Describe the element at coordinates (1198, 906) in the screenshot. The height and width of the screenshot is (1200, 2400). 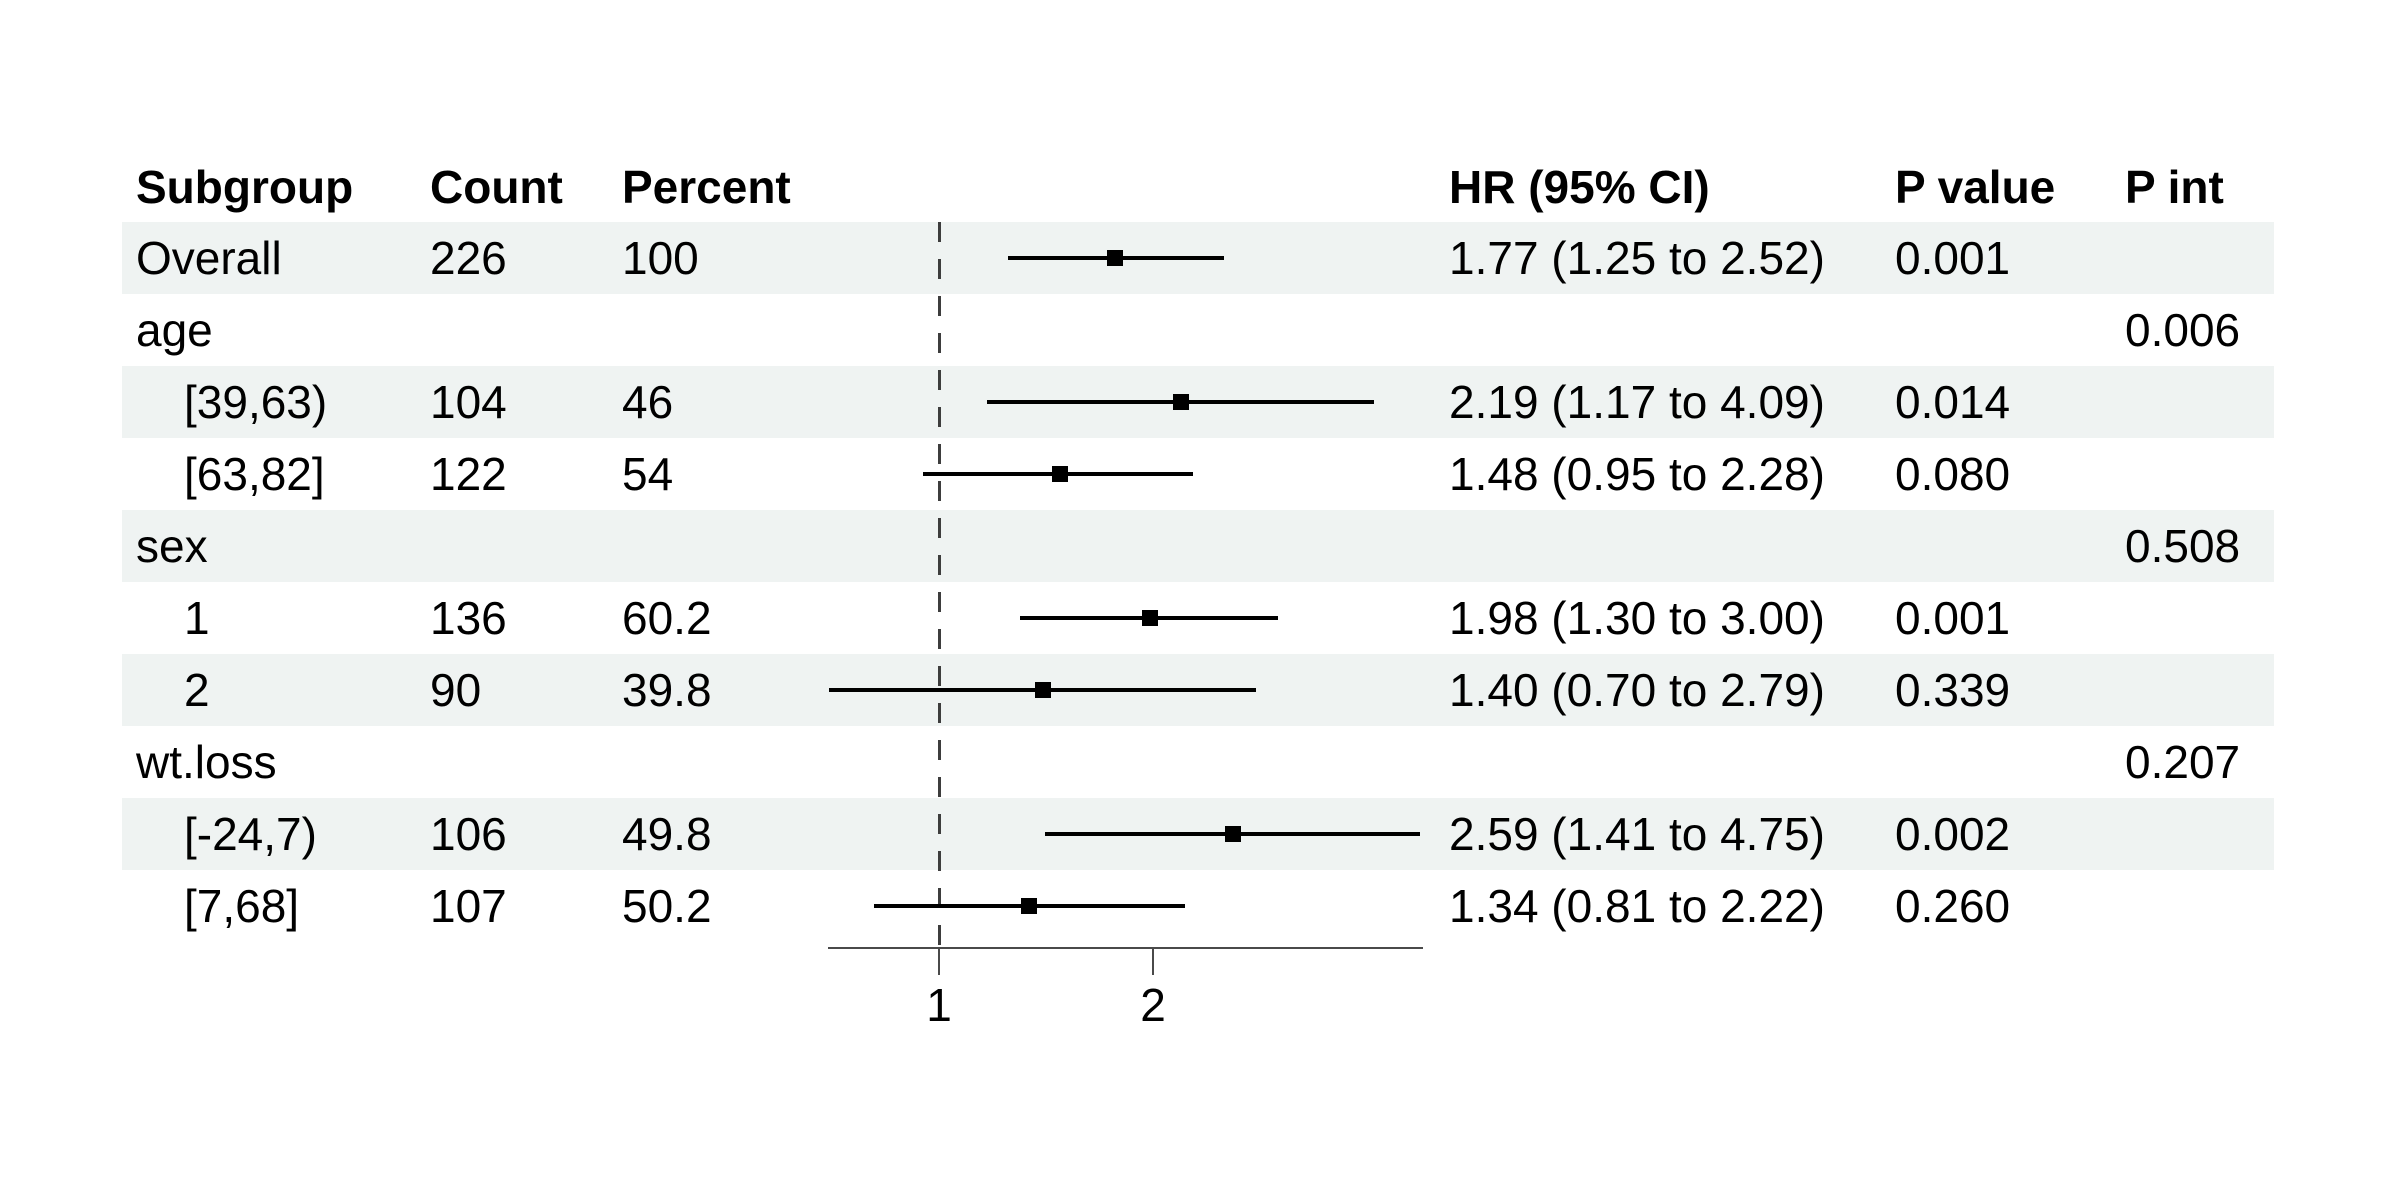
I see `table-row: [7,68] 107 50.2 1.34 (0.81 to 2.22) 0.260` at that location.